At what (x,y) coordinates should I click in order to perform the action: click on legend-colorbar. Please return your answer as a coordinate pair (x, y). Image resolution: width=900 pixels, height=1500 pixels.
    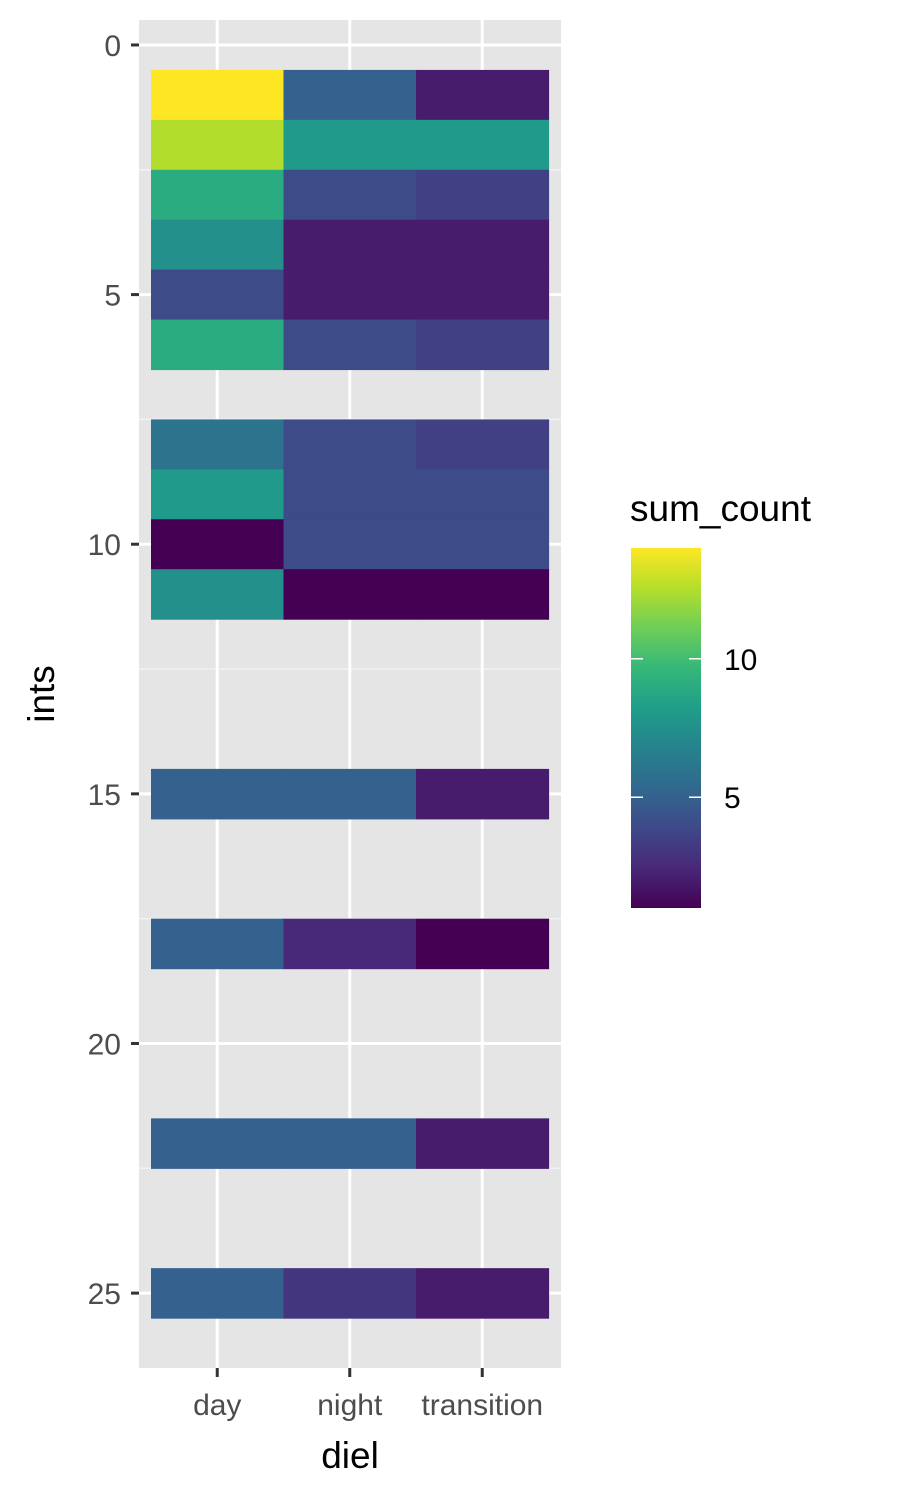
    Looking at the image, I should click on (666, 728).